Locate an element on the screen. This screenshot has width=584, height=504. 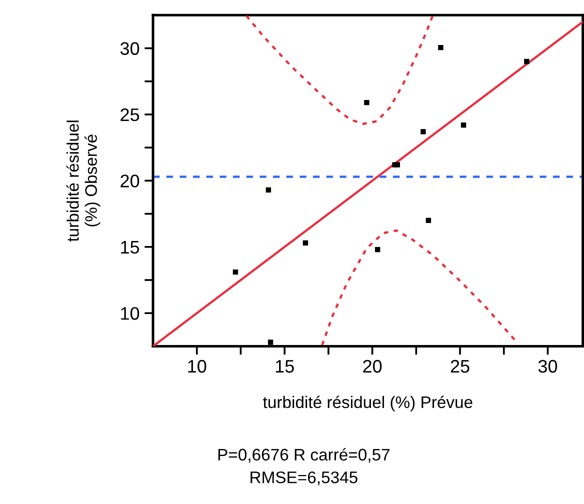
y-tick-label: 15 is located at coordinates (130, 247).